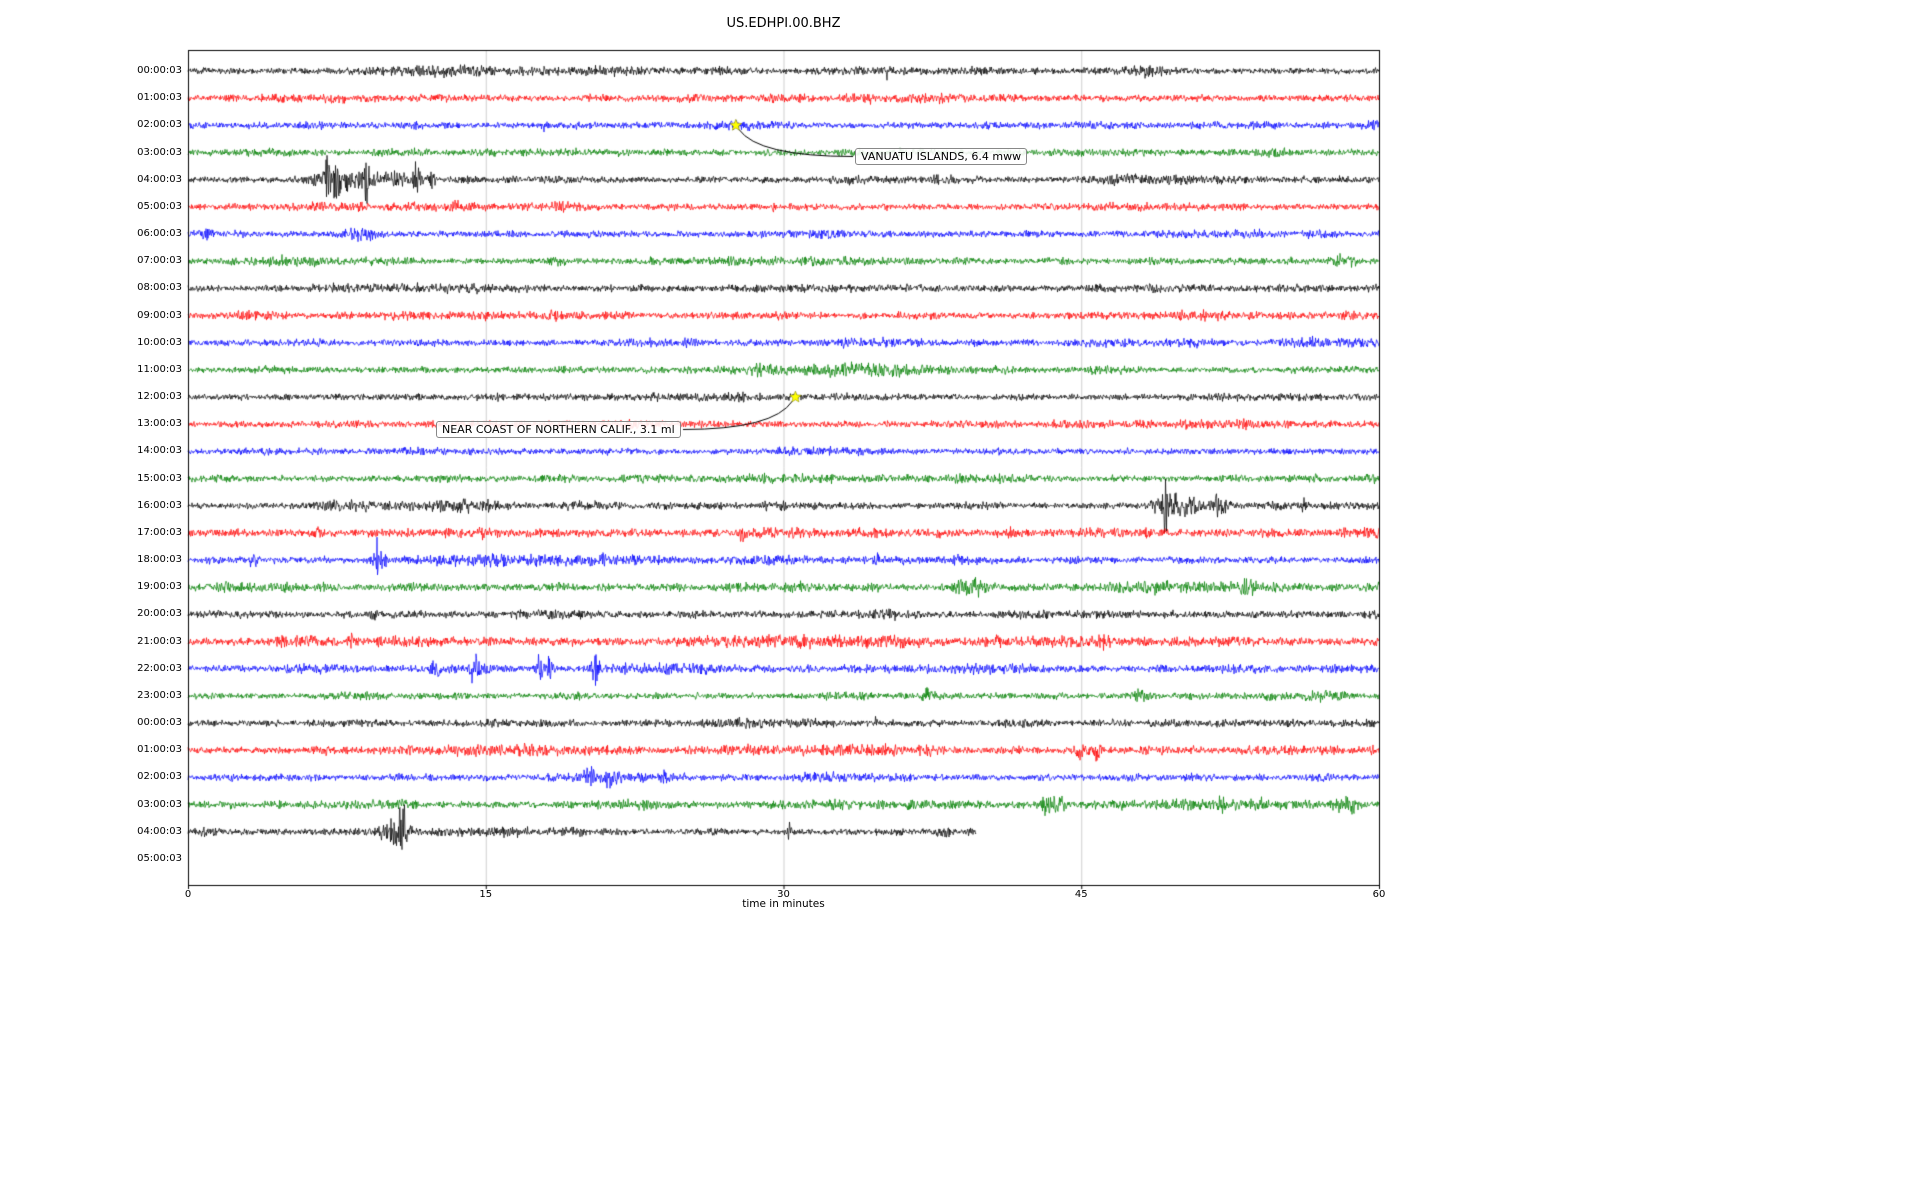 This screenshot has width=1920, height=1200. What do you see at coordinates (159, 369) in the screenshot?
I see `row-time-label: 11:00:03` at bounding box center [159, 369].